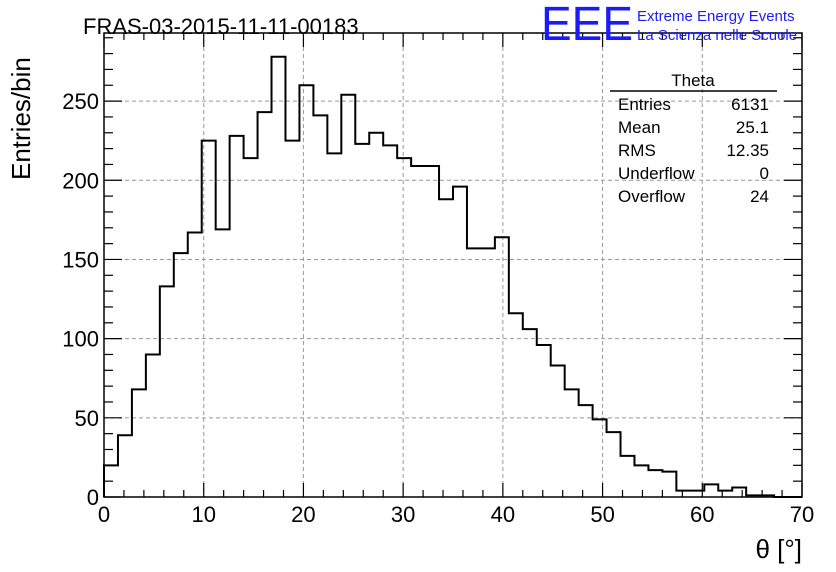 This screenshot has height=572, width=836. What do you see at coordinates (702, 514) in the screenshot?
I see `x-tick-label: 60` at bounding box center [702, 514].